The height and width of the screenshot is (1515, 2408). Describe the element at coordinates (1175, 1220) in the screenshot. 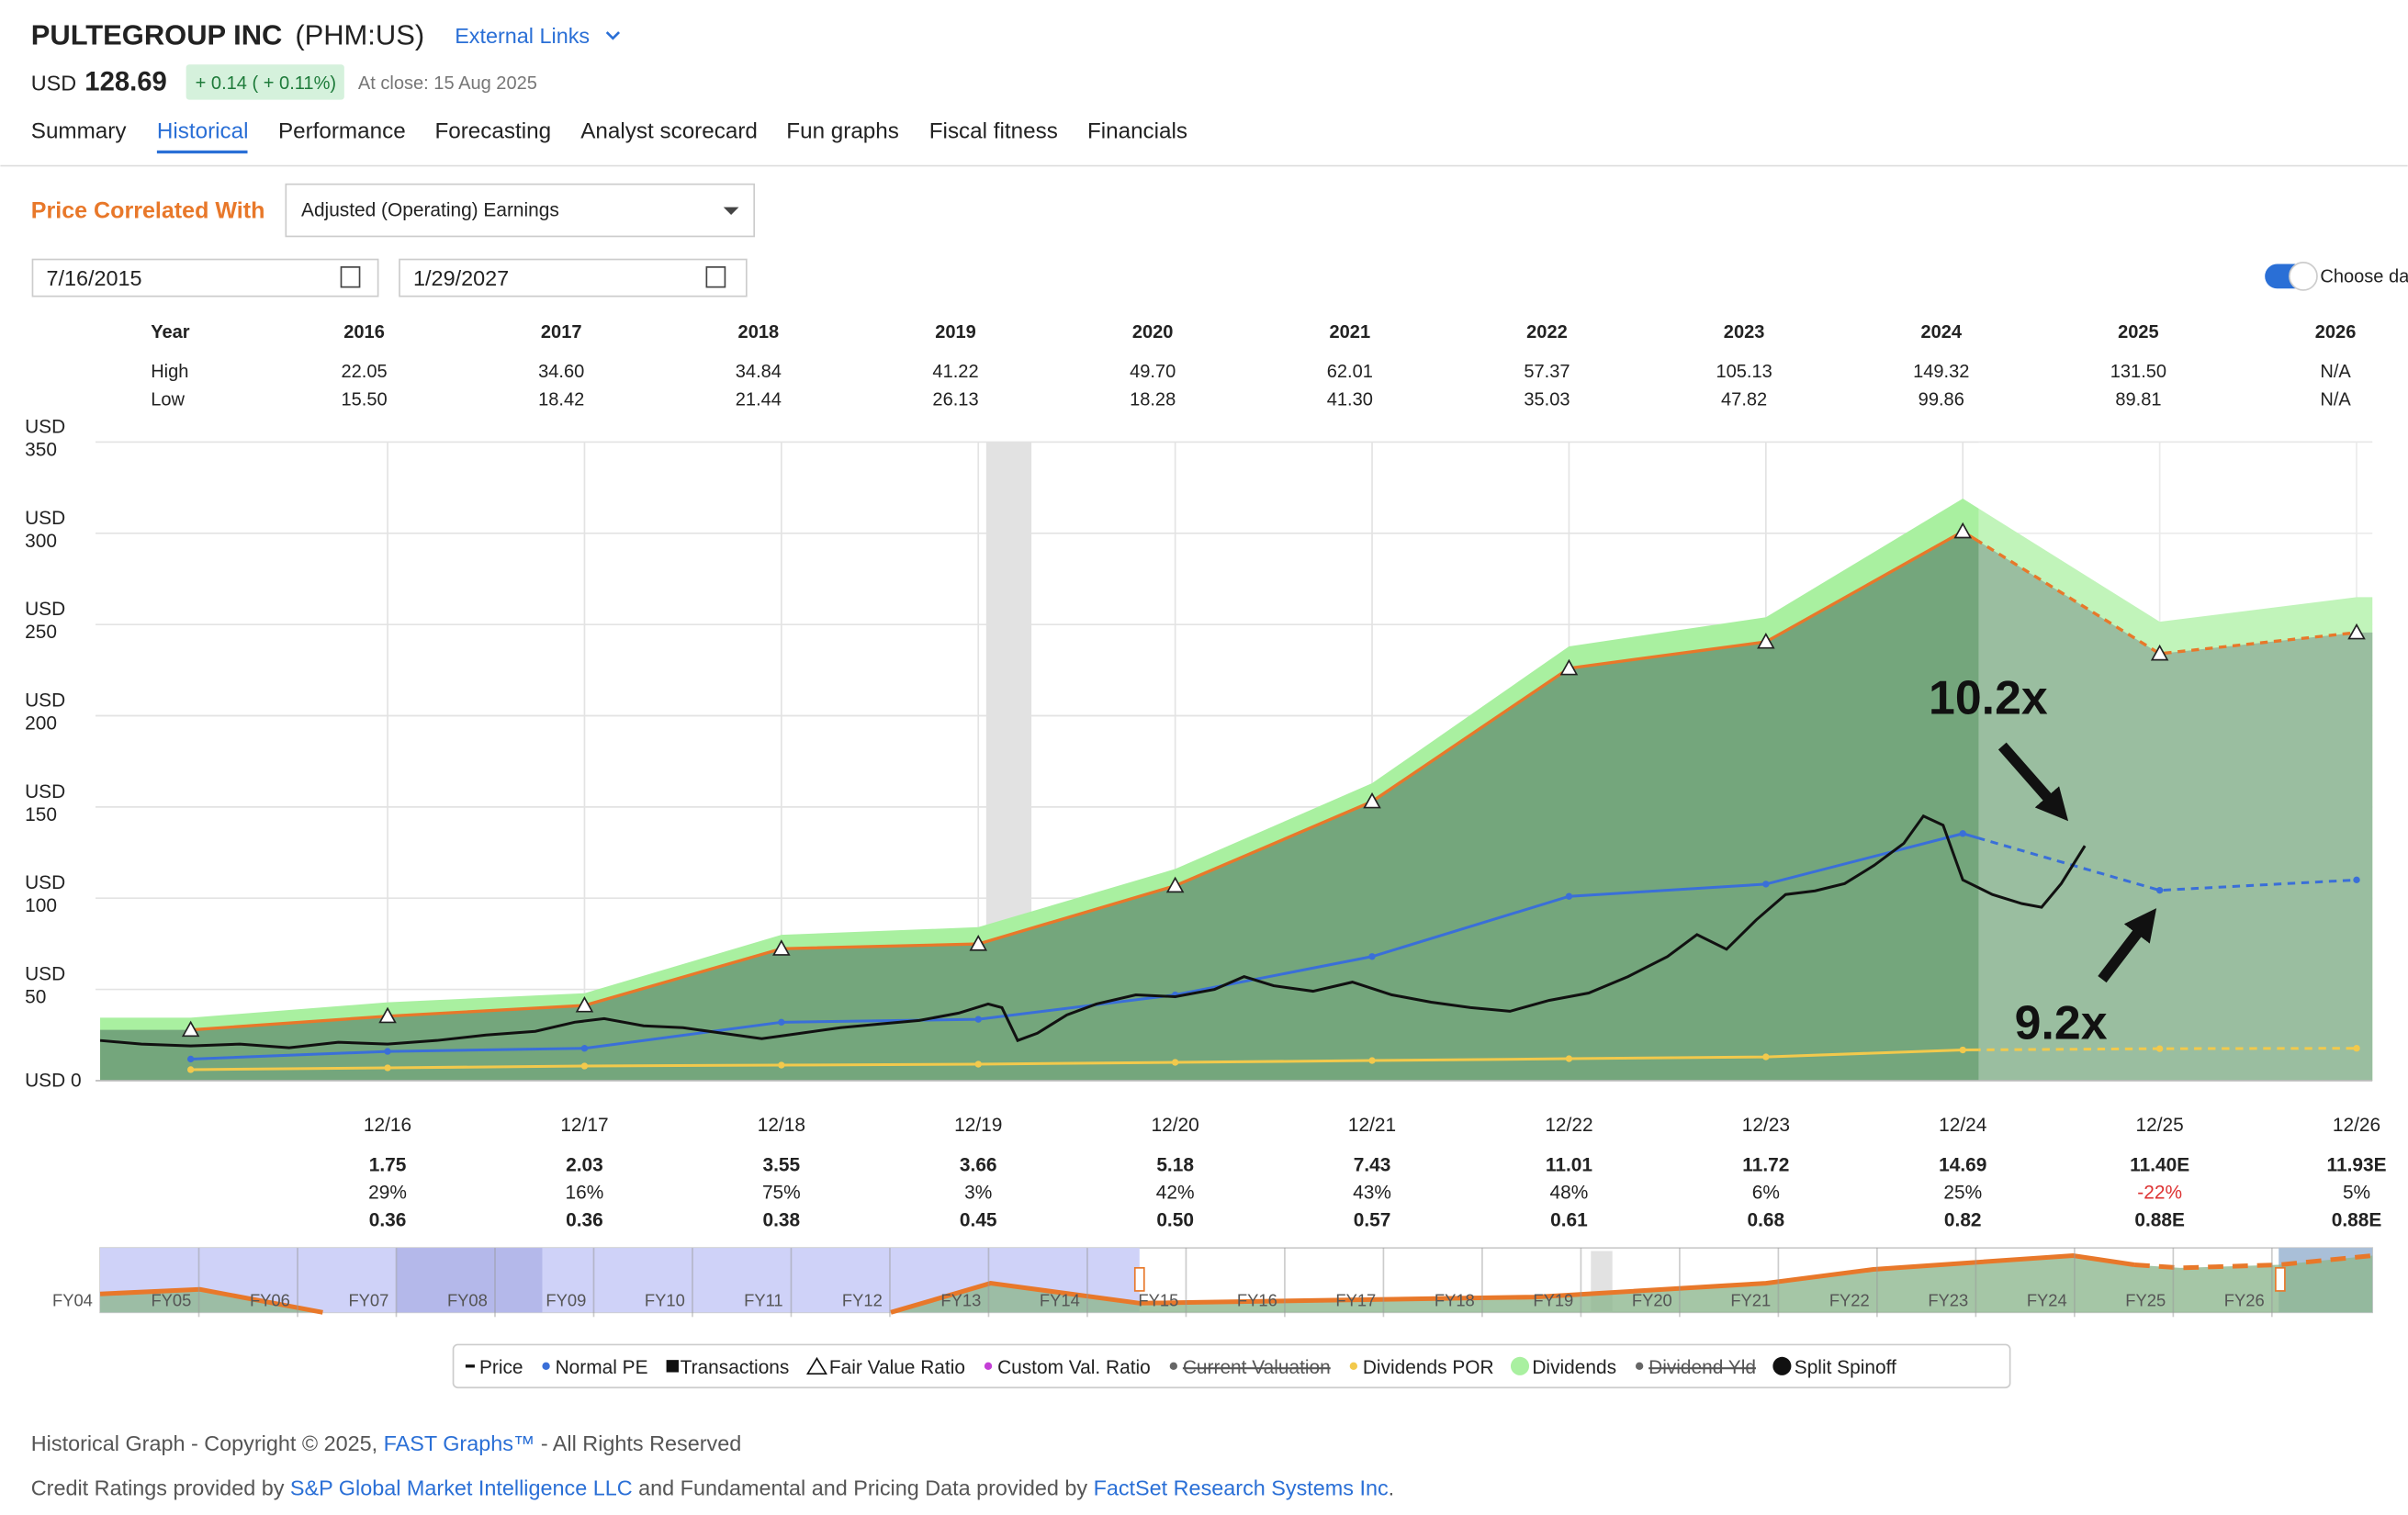

I see `earnings-dividends: 0.50` at that location.